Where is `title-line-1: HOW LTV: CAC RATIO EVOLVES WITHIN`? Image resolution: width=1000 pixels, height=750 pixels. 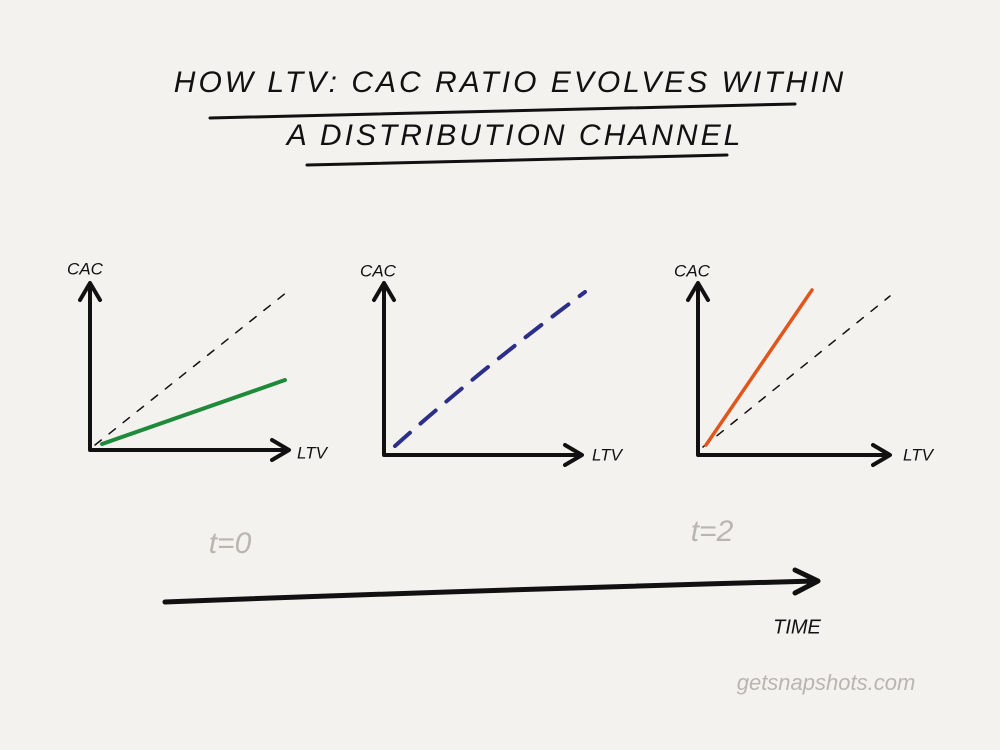 title-line-1: HOW LTV: CAC RATIO EVOLVES WITHIN is located at coordinates (510, 82).